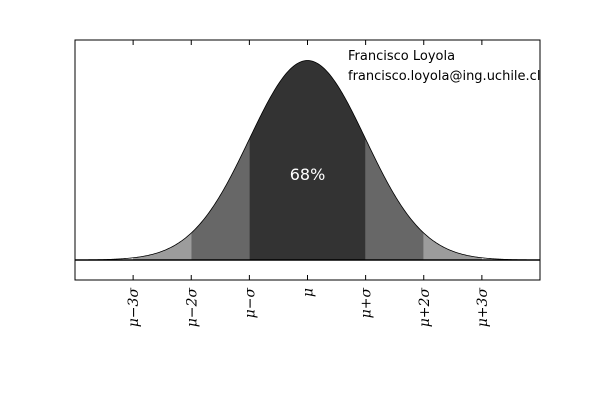 The height and width of the screenshot is (400, 600). Describe the element at coordinates (308, 174) in the screenshot. I see `center-percentage-label: 68%` at that location.